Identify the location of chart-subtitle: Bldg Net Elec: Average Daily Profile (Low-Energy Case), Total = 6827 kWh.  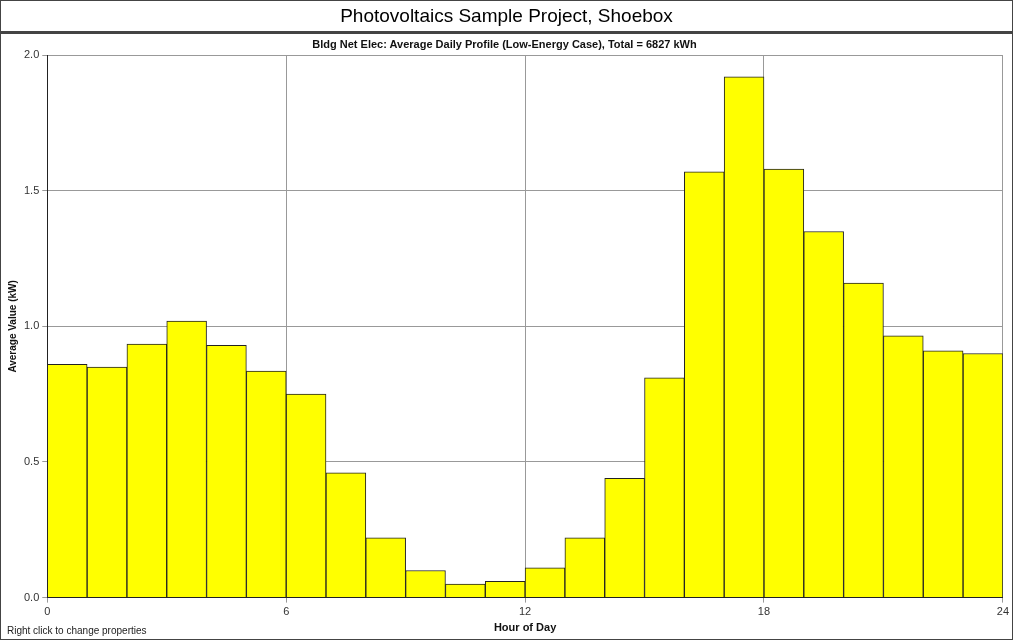
(504, 43).